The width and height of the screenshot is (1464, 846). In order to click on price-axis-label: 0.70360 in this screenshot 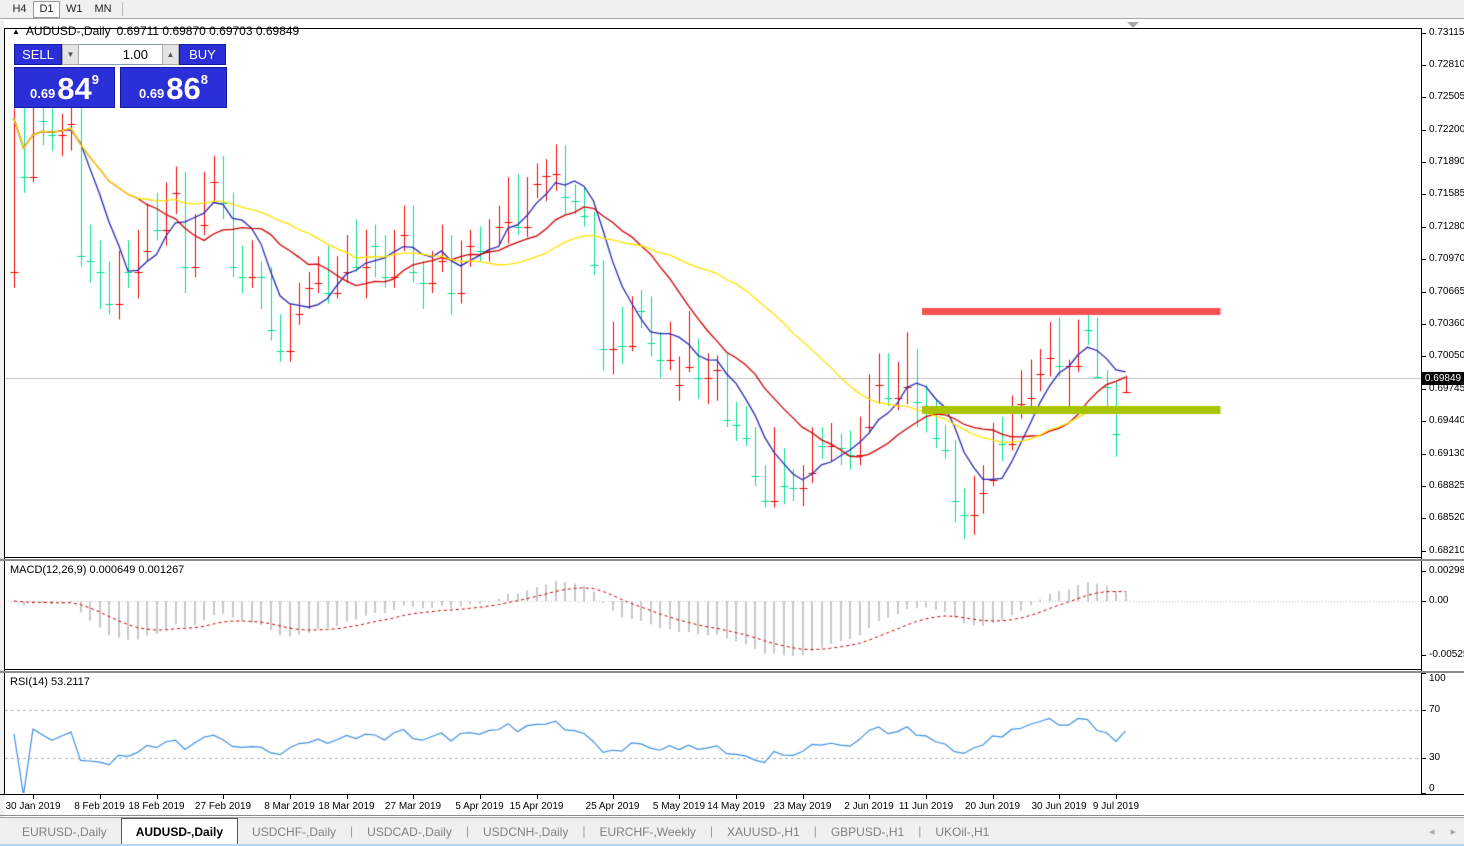, I will do `click(1446, 323)`.